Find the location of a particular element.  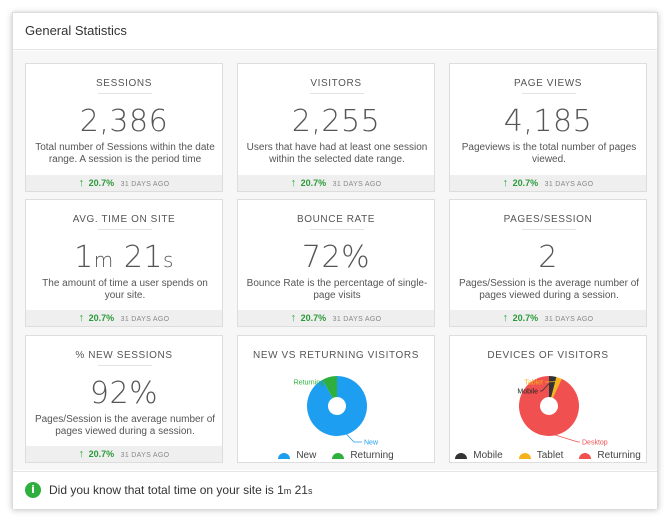

card-title: % NEW SESSIONS is located at coordinates (124, 355).